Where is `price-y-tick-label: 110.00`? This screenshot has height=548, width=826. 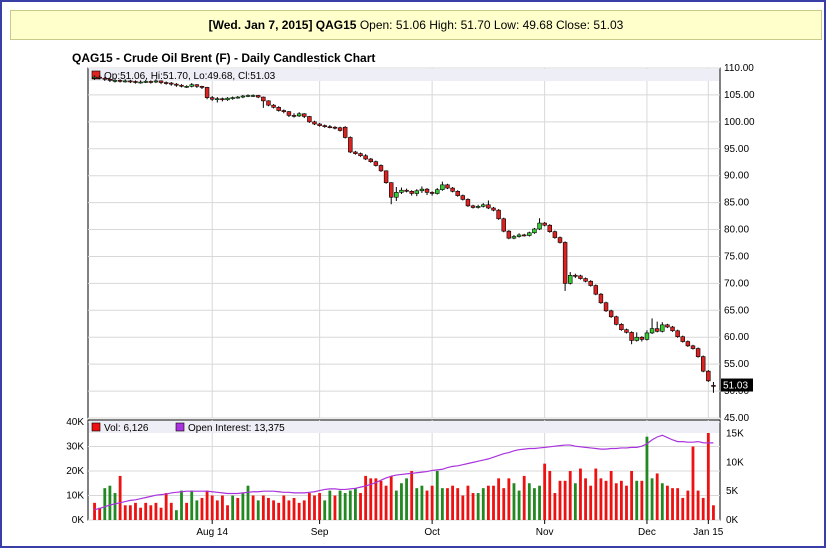
price-y-tick-label: 110.00 is located at coordinates (739, 68).